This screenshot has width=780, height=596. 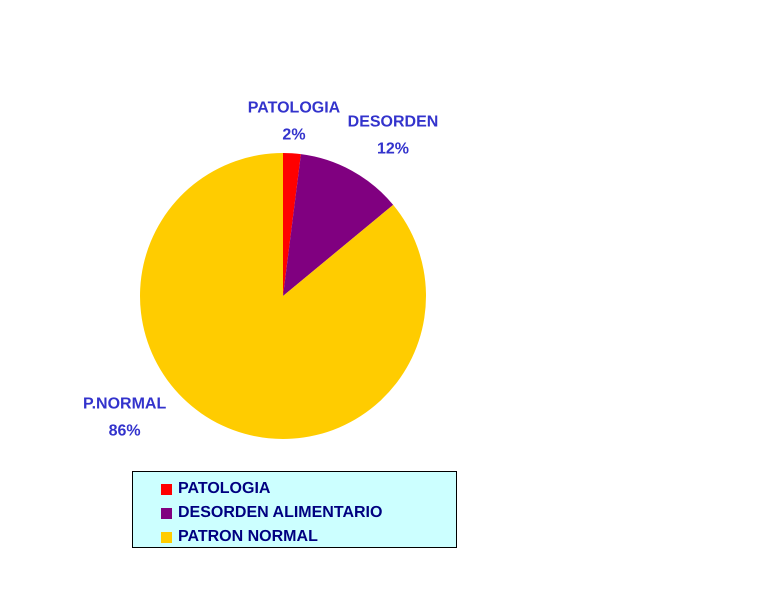 What do you see at coordinates (393, 122) in the screenshot?
I see `text: DESORDEN` at bounding box center [393, 122].